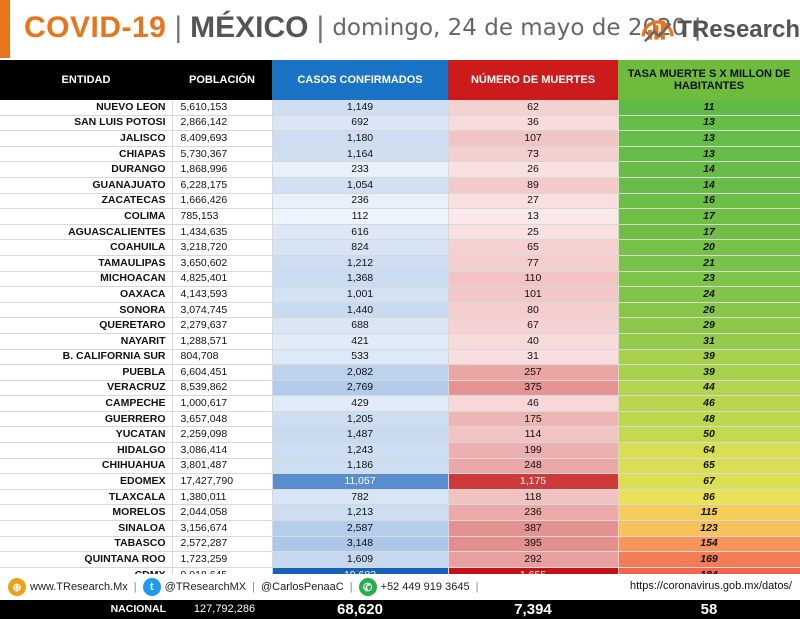 Image resolution: width=800 pixels, height=619 pixels. I want to click on cell-casos: 688, so click(360, 326).